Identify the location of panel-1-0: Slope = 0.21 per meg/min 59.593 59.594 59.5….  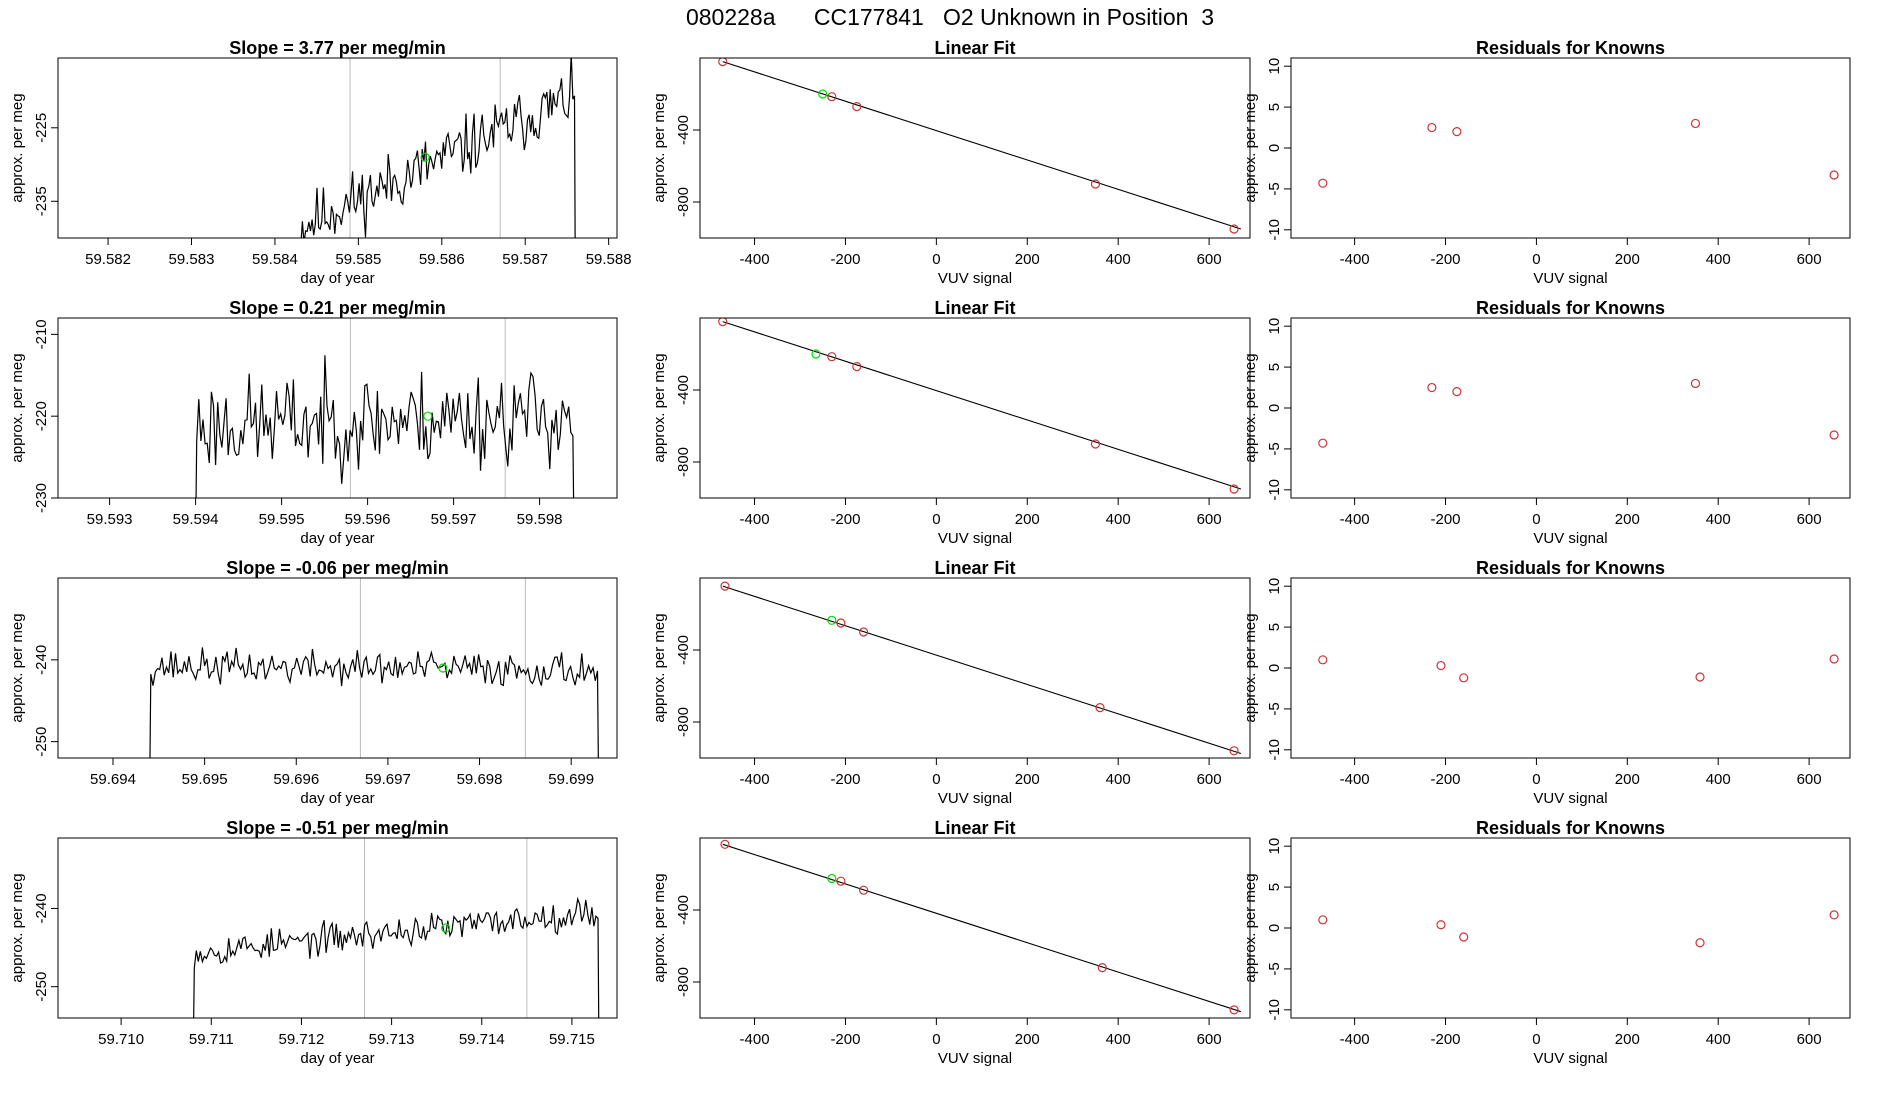
(313, 422).